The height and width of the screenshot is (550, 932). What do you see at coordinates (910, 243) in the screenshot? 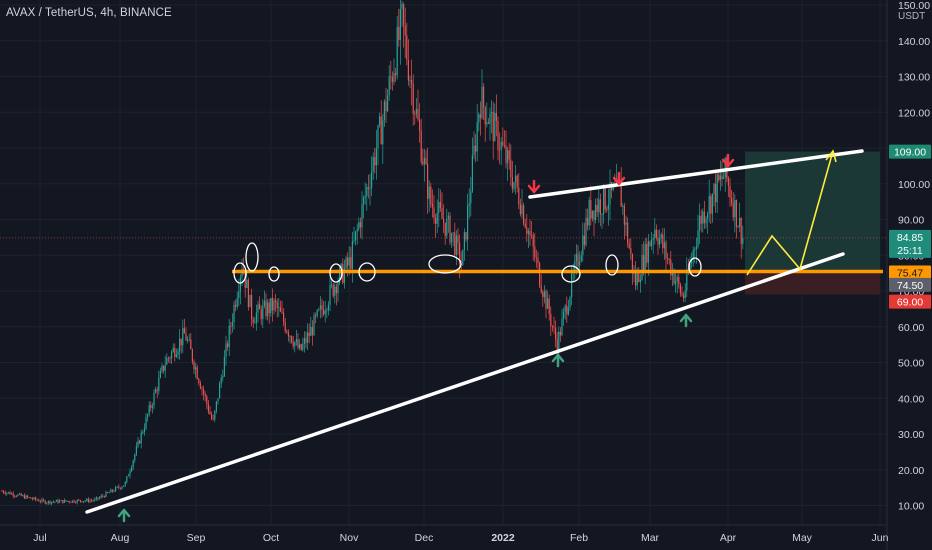
I see `current-price-bg` at bounding box center [910, 243].